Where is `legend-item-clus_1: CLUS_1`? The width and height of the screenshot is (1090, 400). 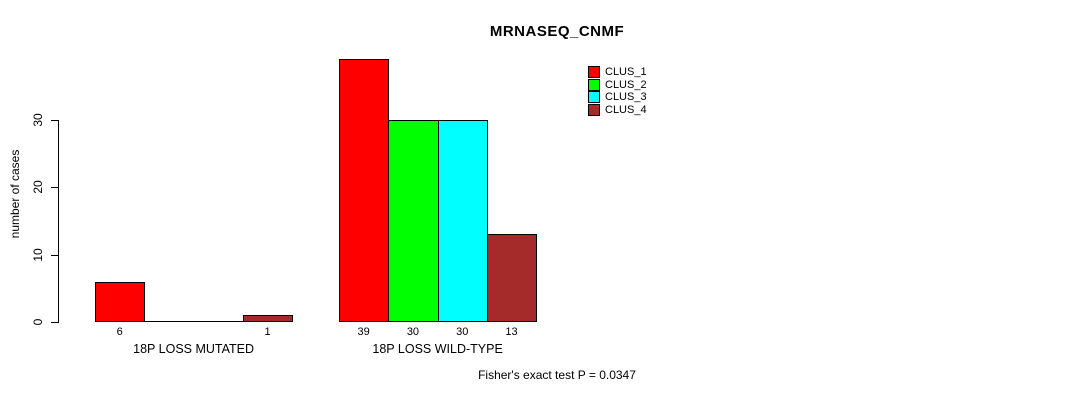 legend-item-clus_1: CLUS_1 is located at coordinates (617, 72).